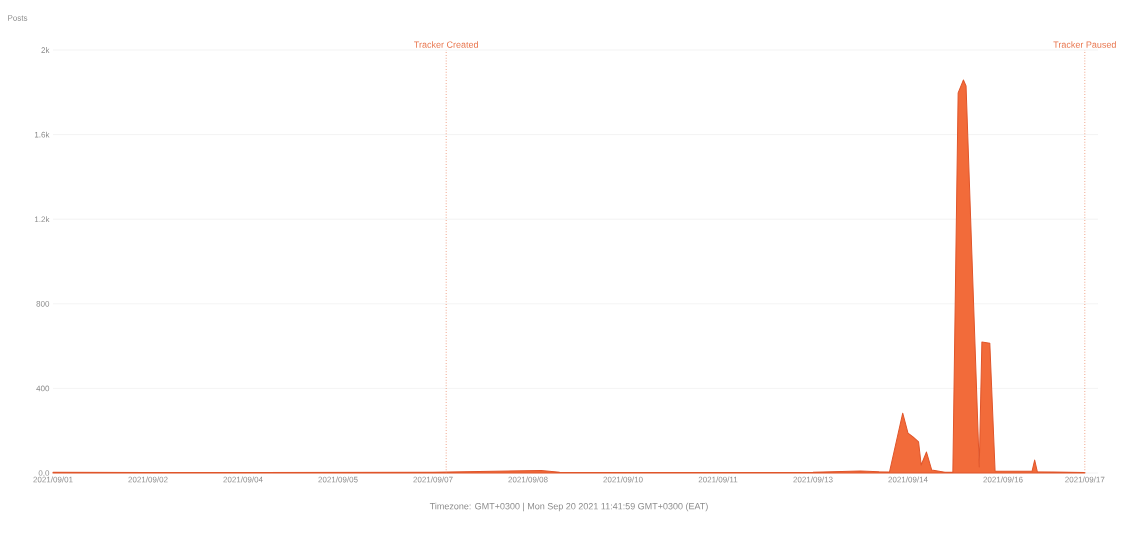 The height and width of the screenshot is (552, 1138). I want to click on y-tick-label: 2k, so click(45, 50).